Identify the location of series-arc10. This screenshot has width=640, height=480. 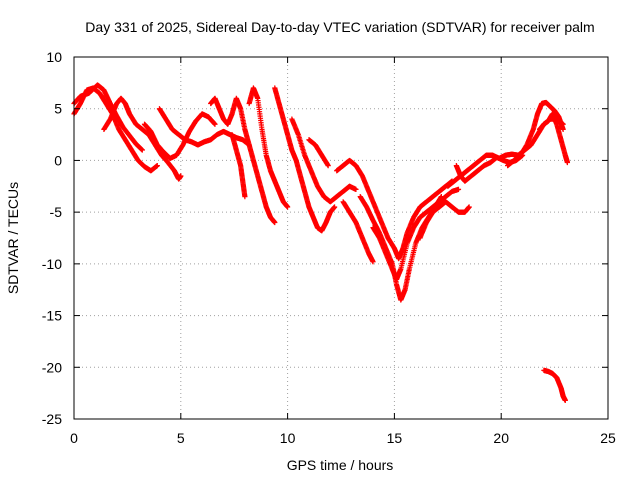
(324, 160).